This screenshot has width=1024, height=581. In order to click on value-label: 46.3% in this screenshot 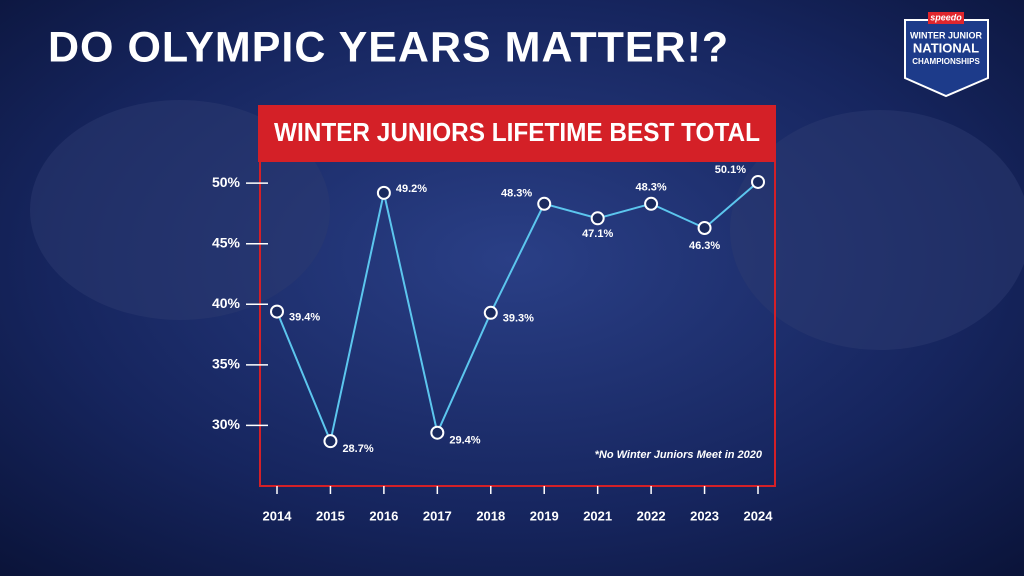, I will do `click(704, 246)`.